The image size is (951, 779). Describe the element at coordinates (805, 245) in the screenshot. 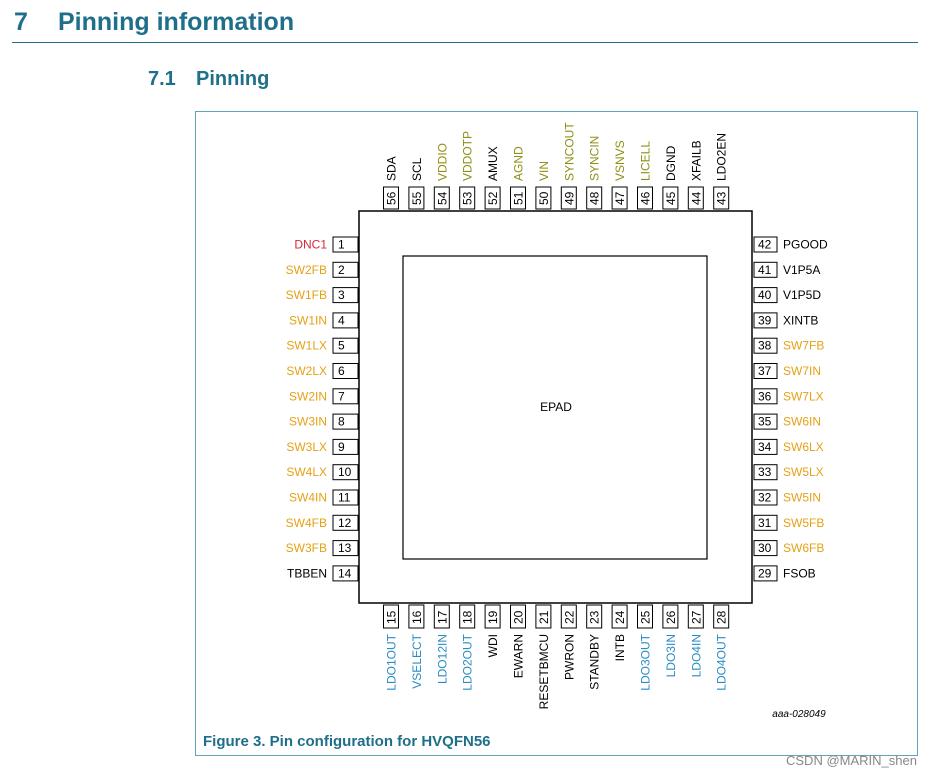

I see `pin-name-42: PGOOD` at that location.